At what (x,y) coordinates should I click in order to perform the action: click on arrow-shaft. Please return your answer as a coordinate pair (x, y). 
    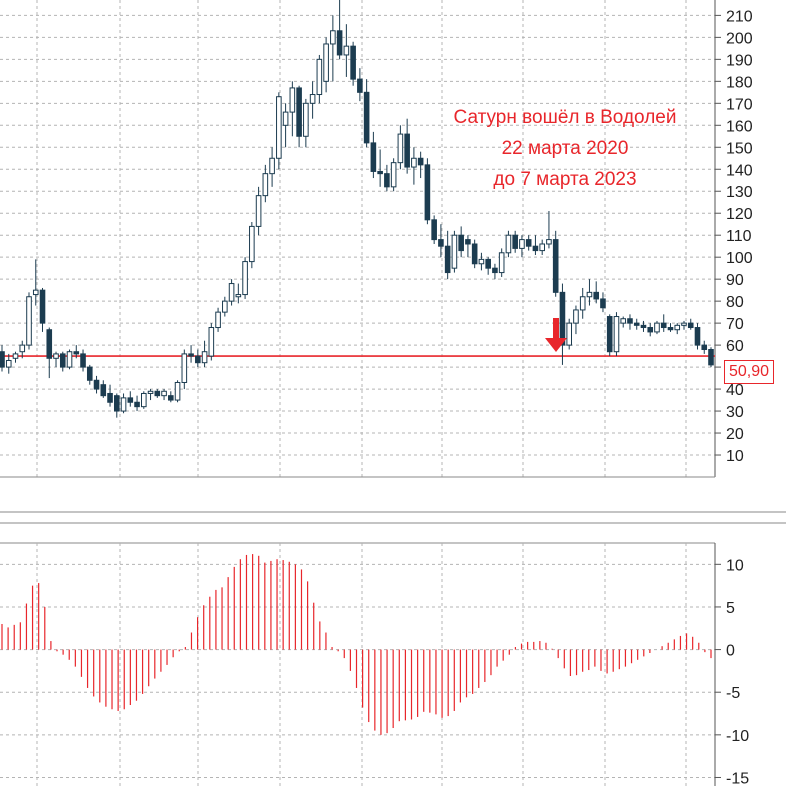
    Looking at the image, I should click on (556, 329).